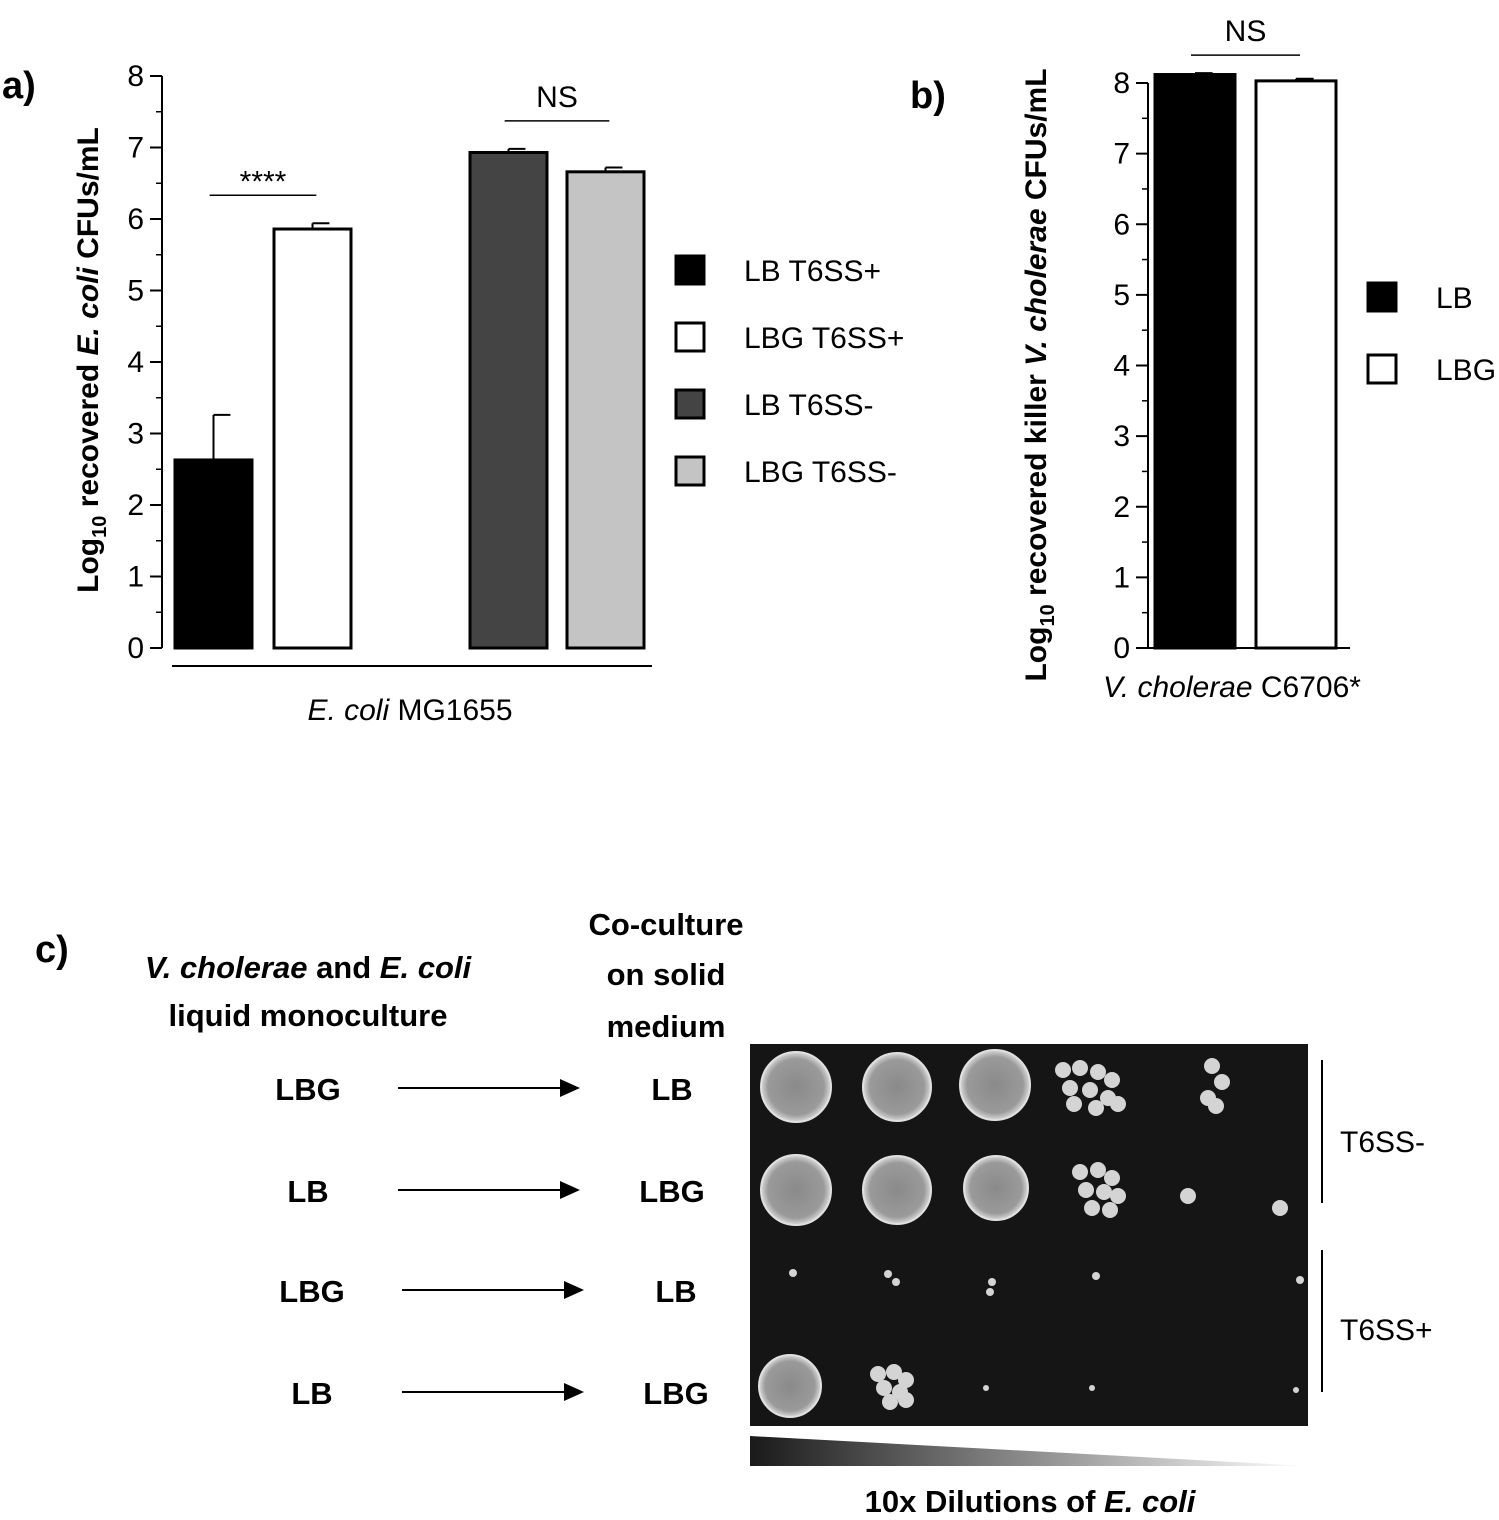 The width and height of the screenshot is (1499, 1520). Describe the element at coordinates (809, 405) in the screenshot. I see `legend-entry: LB T6SS-` at that location.